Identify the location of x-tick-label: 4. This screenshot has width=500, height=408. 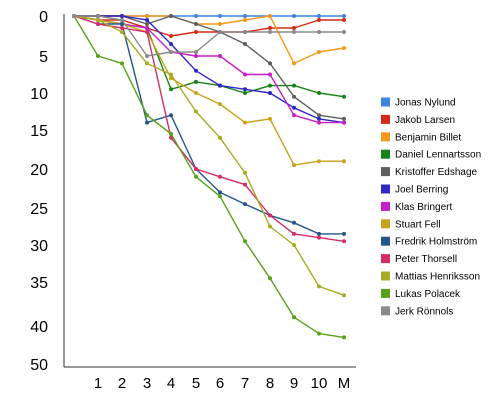
(171, 383).